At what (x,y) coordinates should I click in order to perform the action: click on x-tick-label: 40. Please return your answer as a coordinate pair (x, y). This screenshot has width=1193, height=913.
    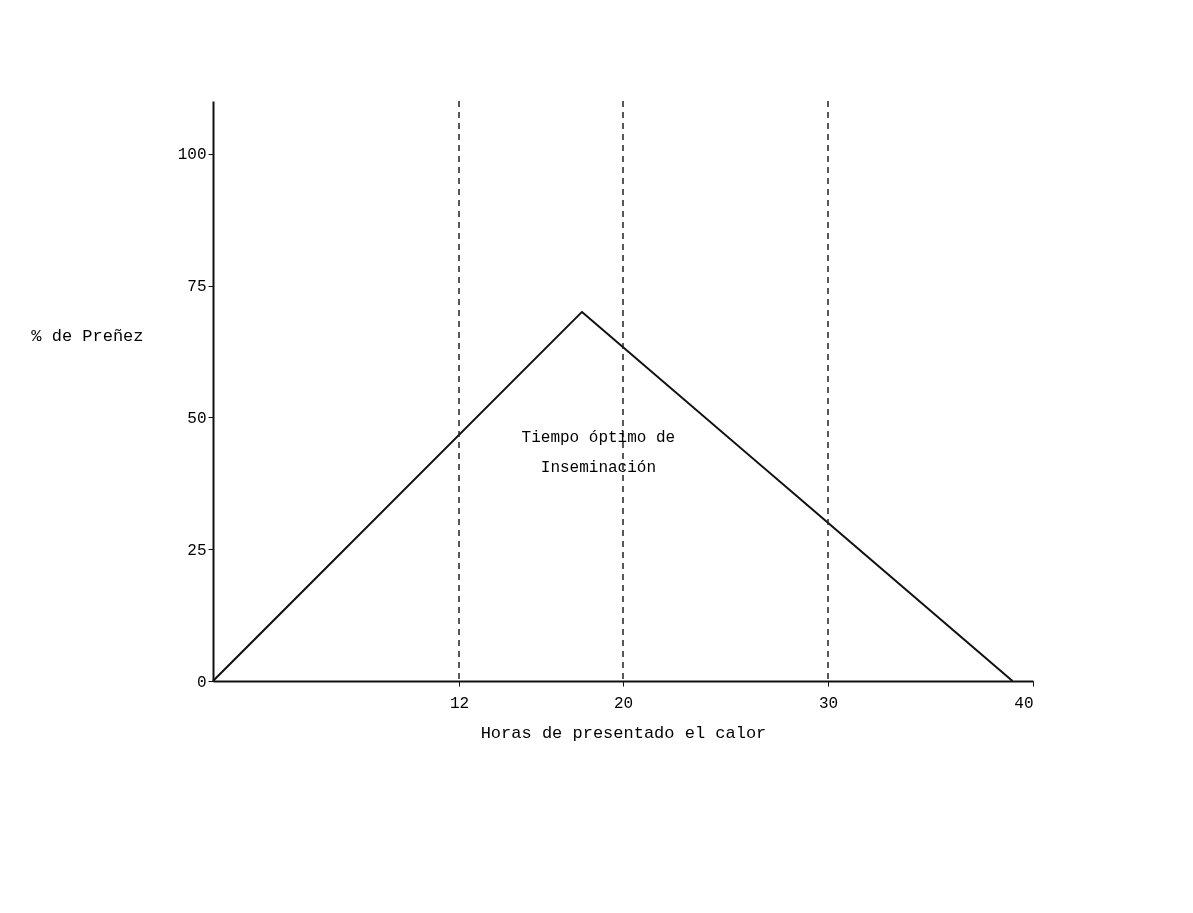
    Looking at the image, I should click on (1024, 703).